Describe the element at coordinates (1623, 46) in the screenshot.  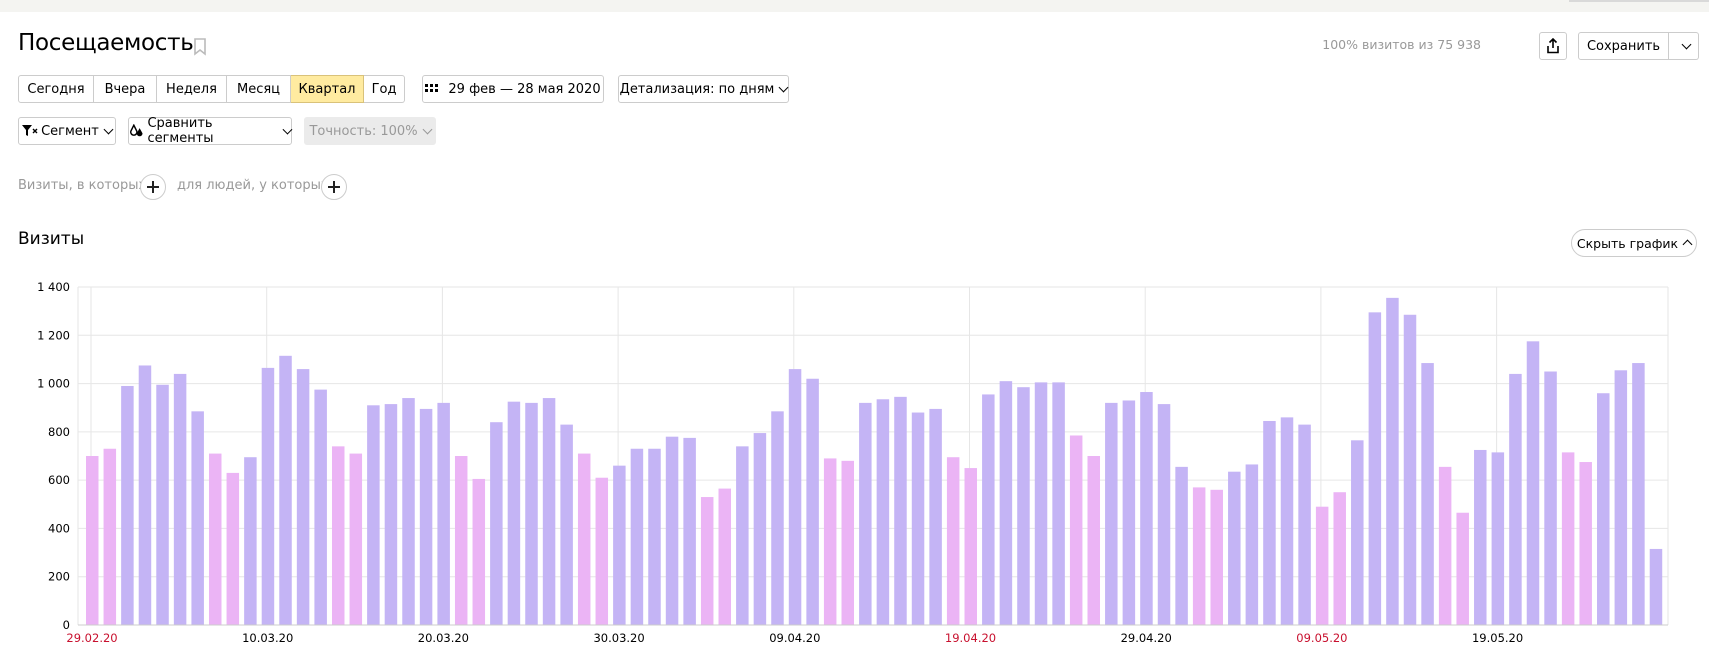
I see `save-button: Сохранить` at that location.